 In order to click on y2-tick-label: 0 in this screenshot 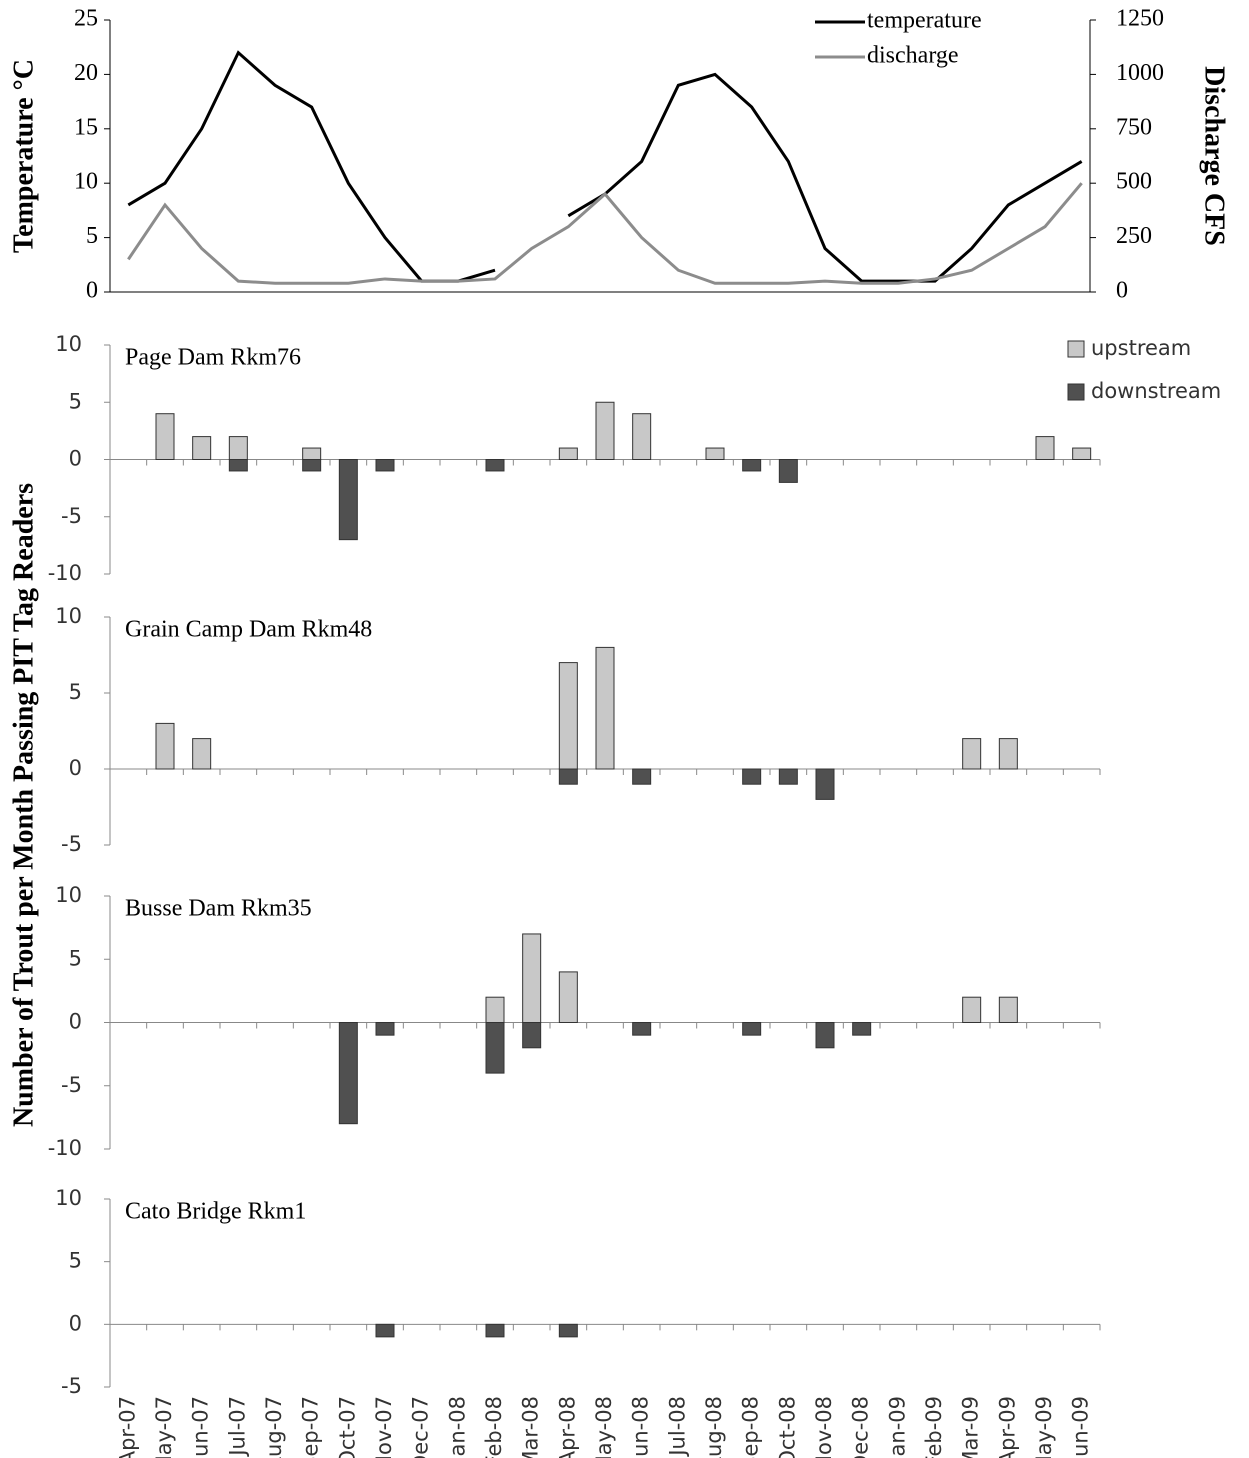, I will do `click(1122, 291)`.